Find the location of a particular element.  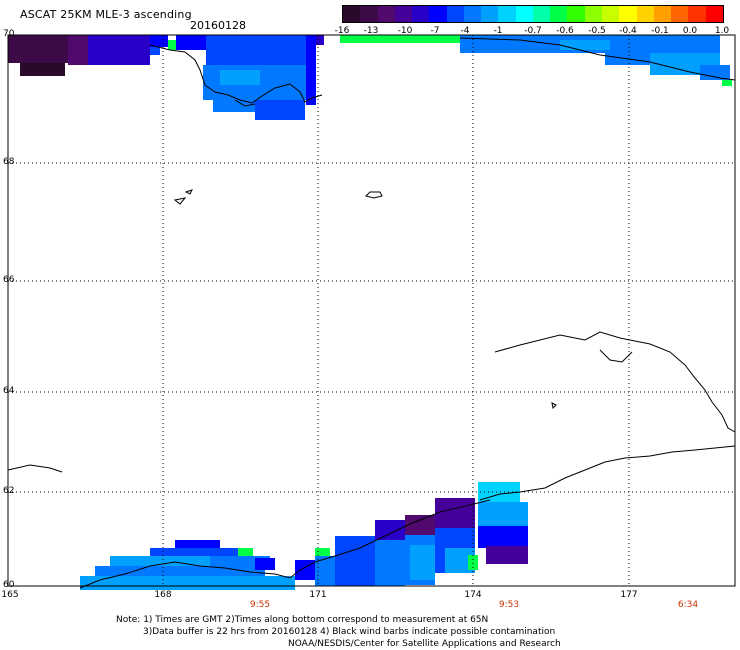

colorbar-label: -16 is located at coordinates (342, 31).